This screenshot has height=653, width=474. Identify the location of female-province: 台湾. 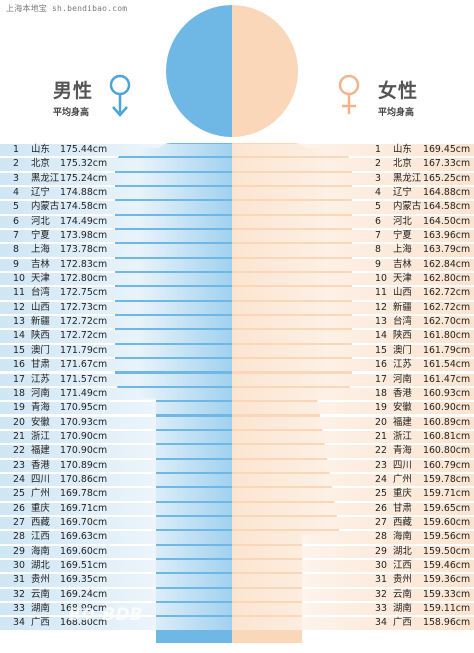
(402, 322).